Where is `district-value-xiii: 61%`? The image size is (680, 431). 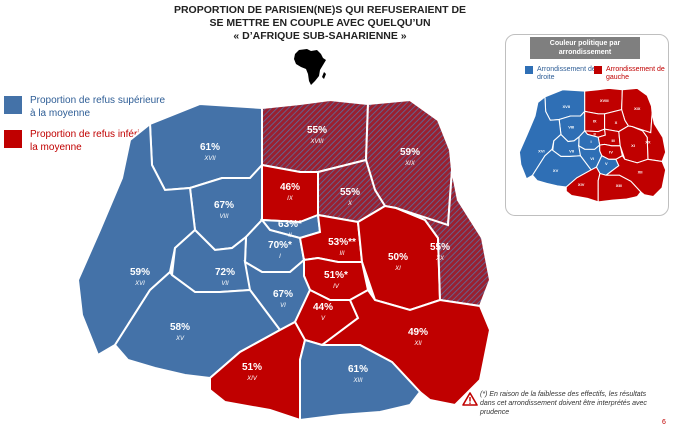
district-value-xiii: 61% is located at coordinates (358, 369).